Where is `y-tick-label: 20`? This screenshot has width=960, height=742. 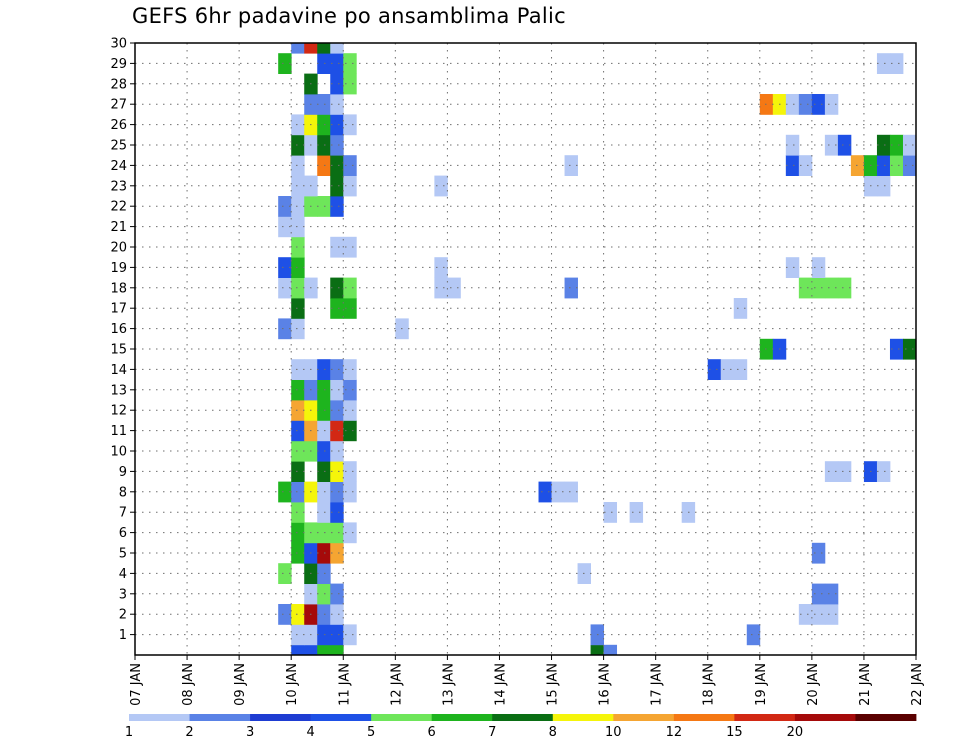
y-tick-label: 20 is located at coordinates (118, 248).